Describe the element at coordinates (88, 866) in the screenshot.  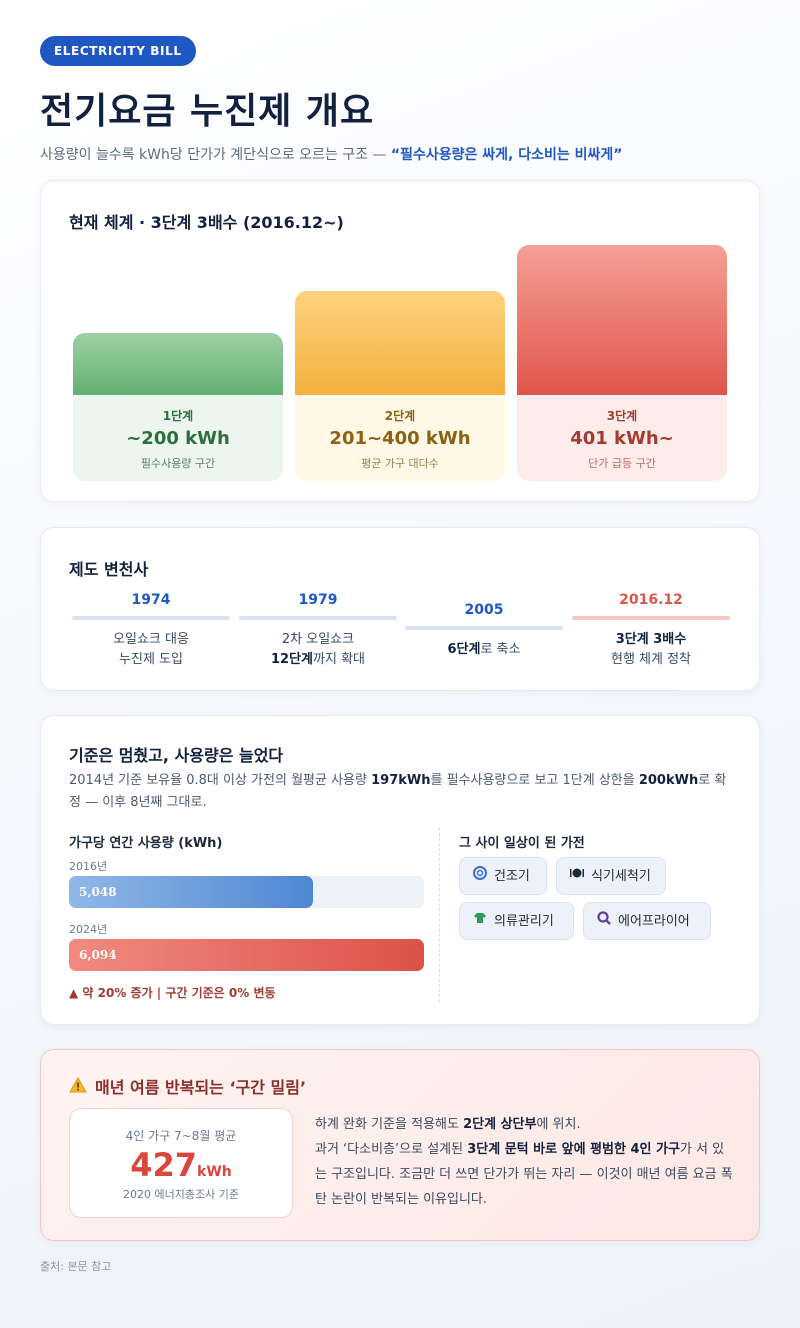
I see `bar-year-2016: 2016년` at that location.